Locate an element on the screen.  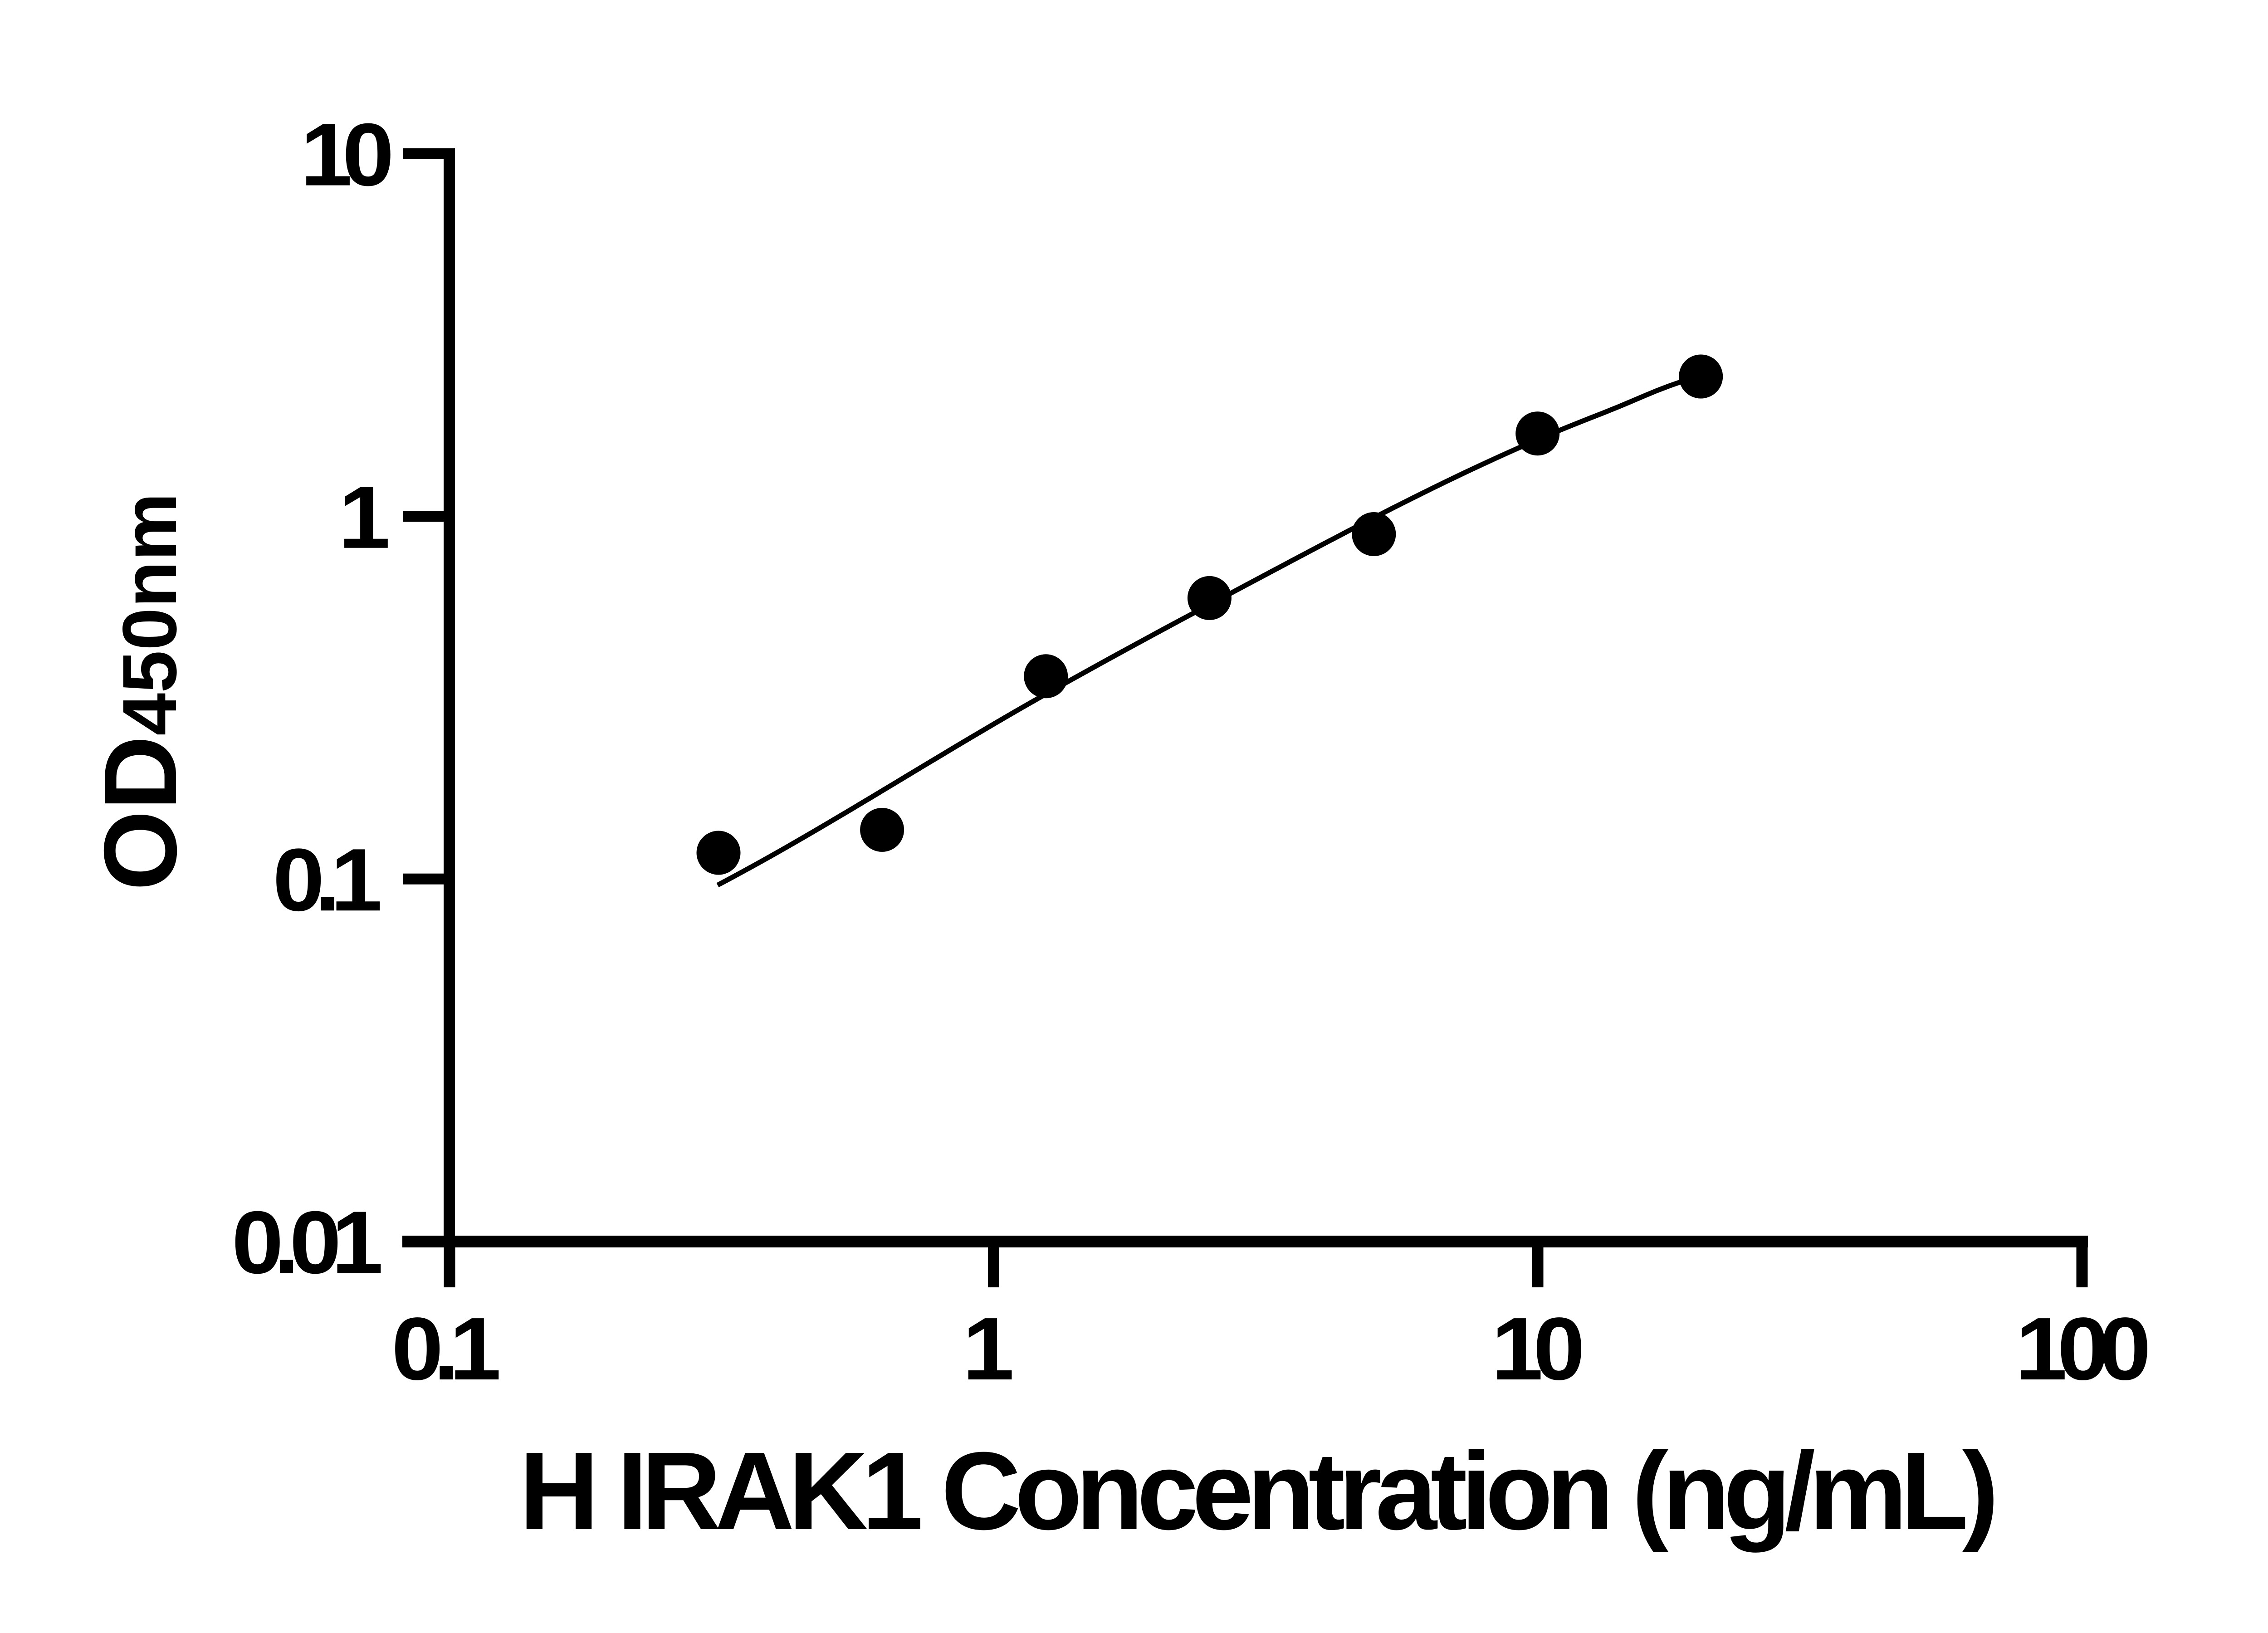
svg-text: 0.01 is located at coordinates (306, 1242).